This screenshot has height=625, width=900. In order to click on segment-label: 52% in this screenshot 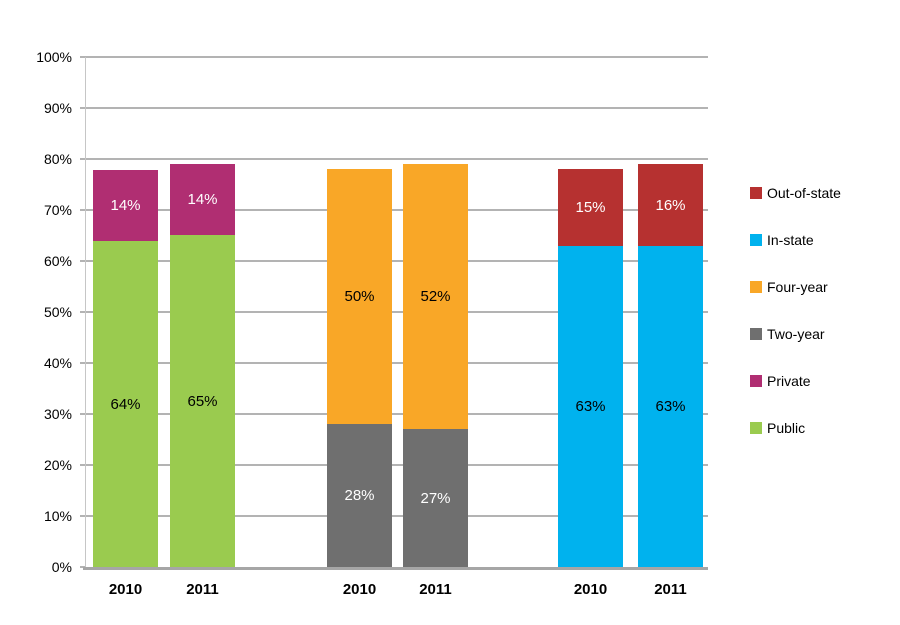, I will do `click(435, 296)`.